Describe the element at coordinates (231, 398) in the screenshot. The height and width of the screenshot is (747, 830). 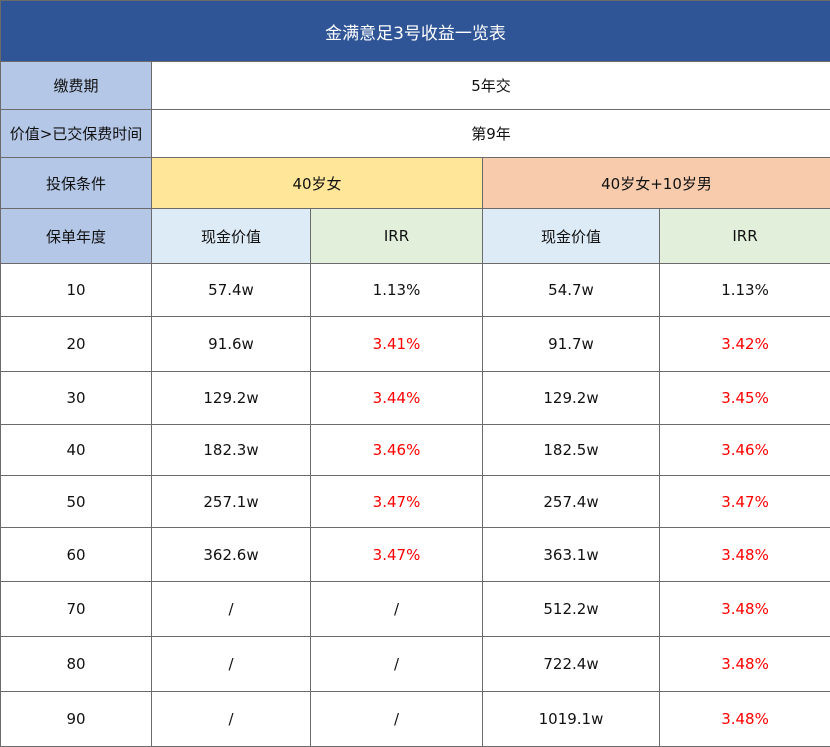
I see `cash-value-a-cell: 129.2w` at that location.